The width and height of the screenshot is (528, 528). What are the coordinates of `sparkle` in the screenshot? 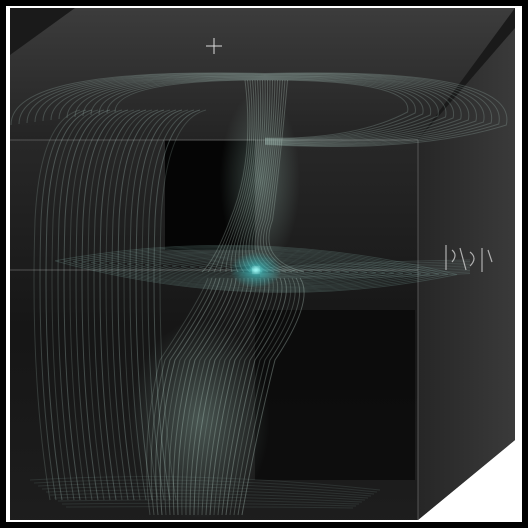 It's located at (214, 46).